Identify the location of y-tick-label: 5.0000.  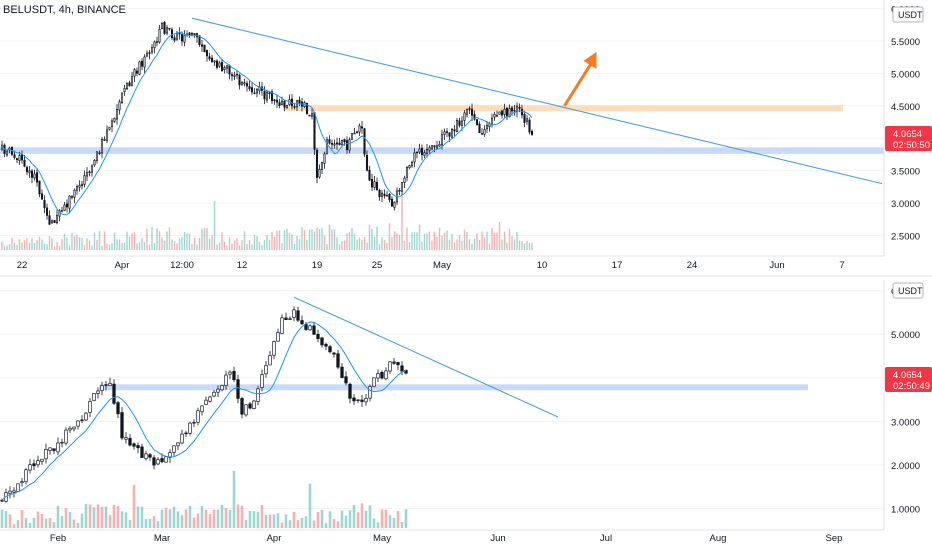
(905, 74).